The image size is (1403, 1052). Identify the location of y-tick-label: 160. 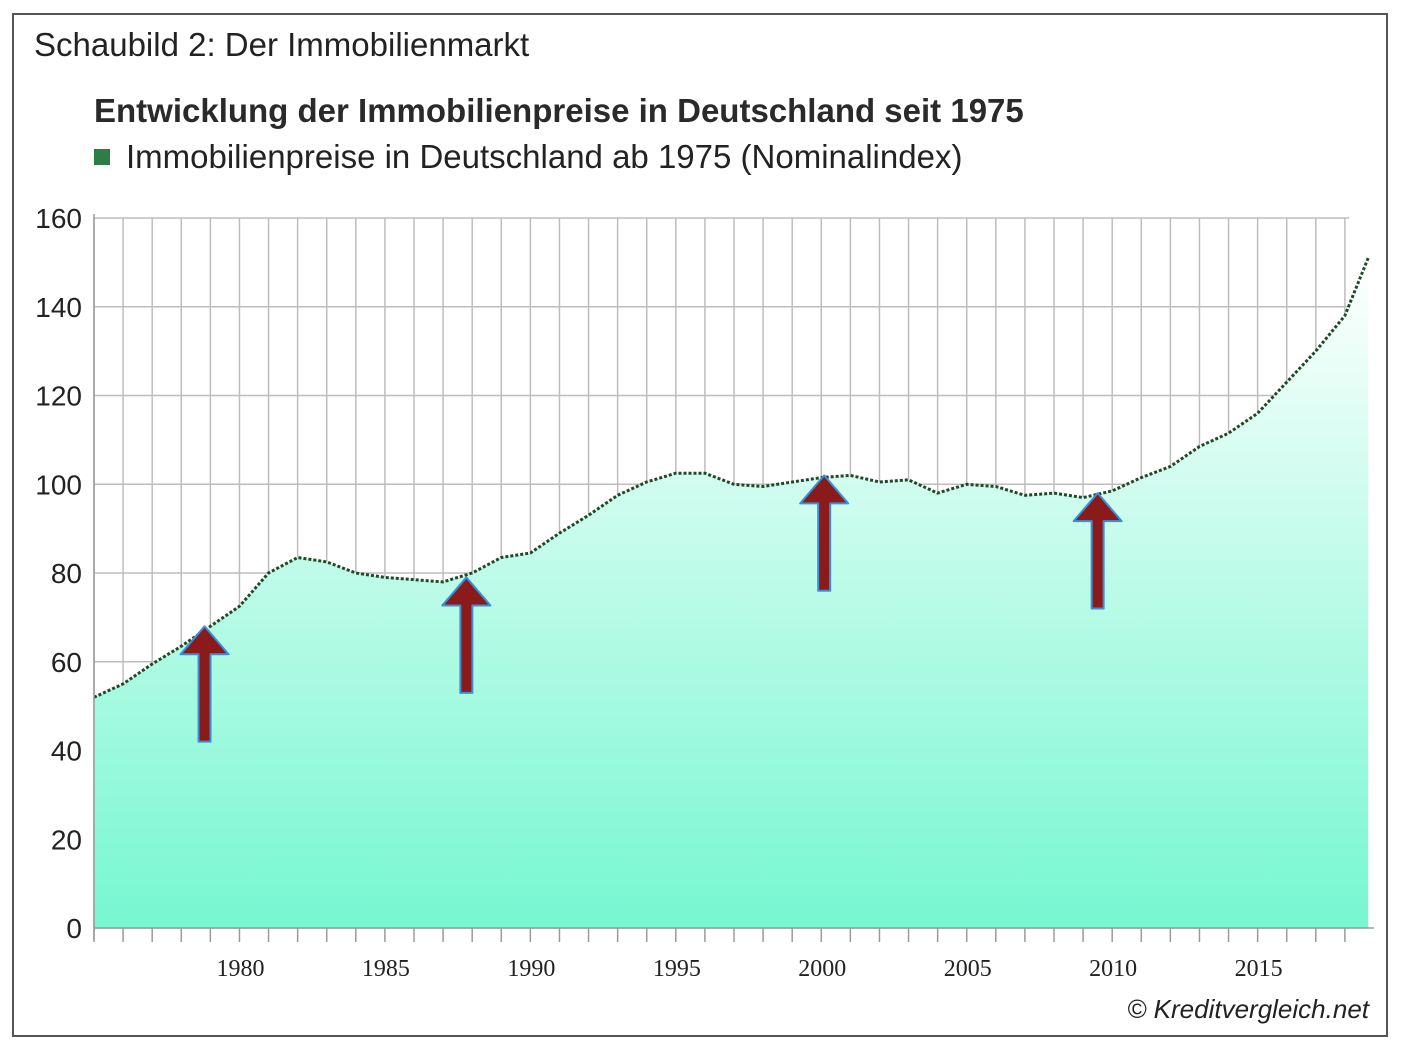
(58, 218).